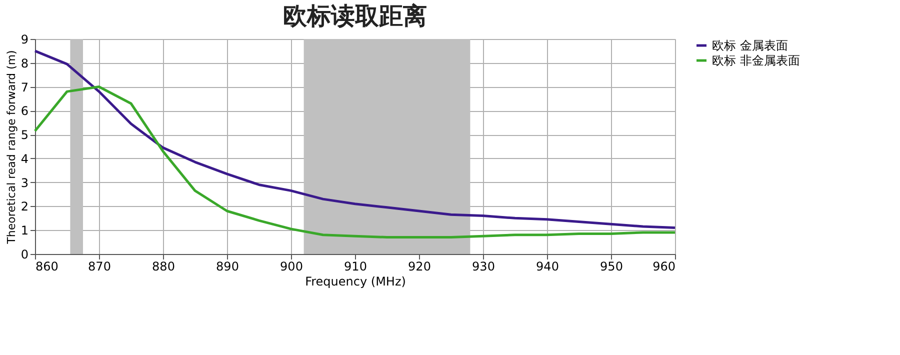  I want to click on x-axis-title: Frequency (MHz), so click(355, 281).